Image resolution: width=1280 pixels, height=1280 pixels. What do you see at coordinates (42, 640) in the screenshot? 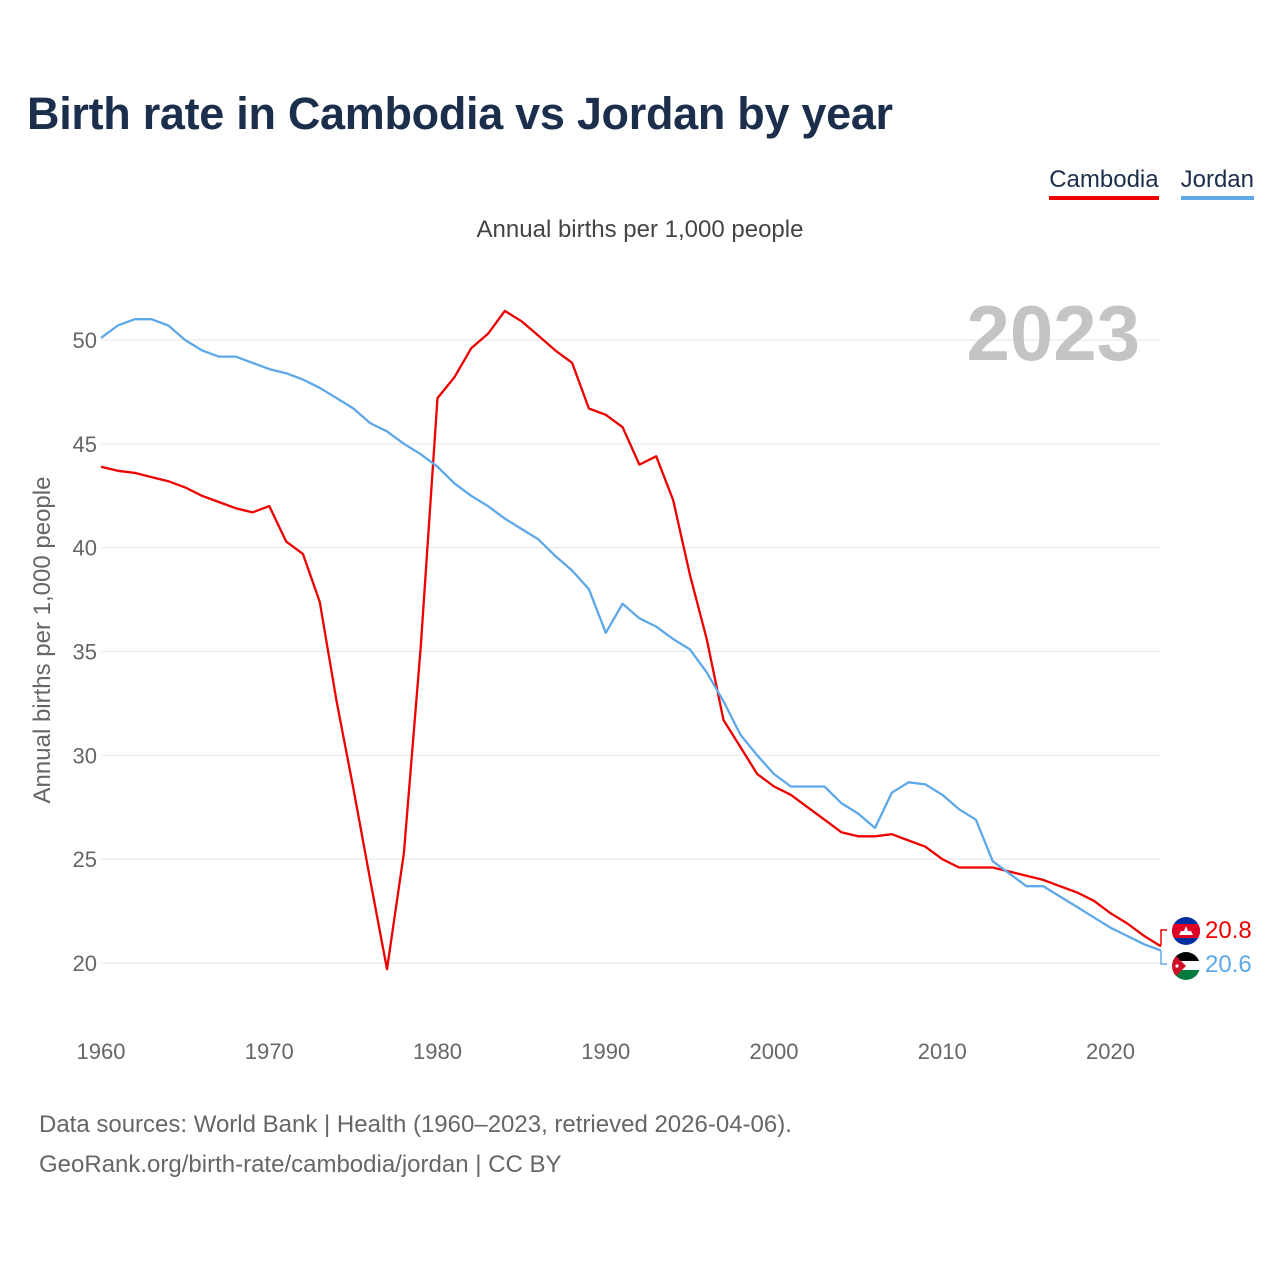
I see `y-axis-label: Annual births per 1,000 people` at bounding box center [42, 640].